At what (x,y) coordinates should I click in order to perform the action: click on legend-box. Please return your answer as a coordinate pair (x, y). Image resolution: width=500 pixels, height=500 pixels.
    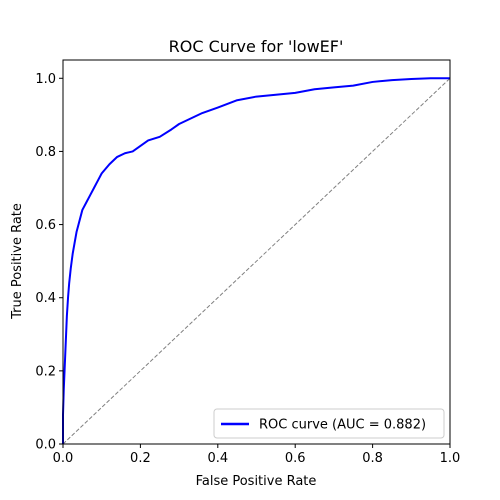
    Looking at the image, I should click on (329, 423).